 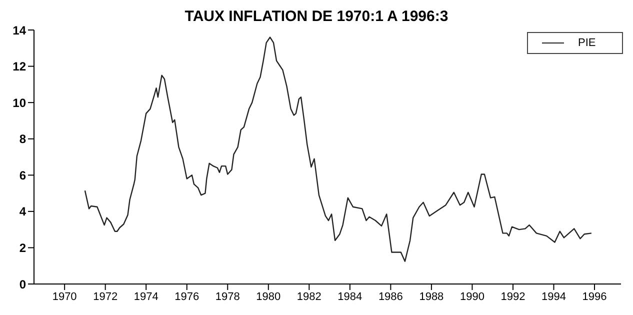 I want to click on x-tick-label: 1976, so click(x=187, y=296).